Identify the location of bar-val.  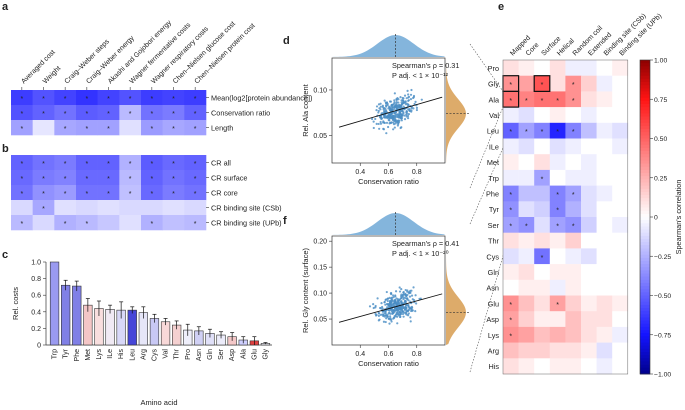
(165, 333).